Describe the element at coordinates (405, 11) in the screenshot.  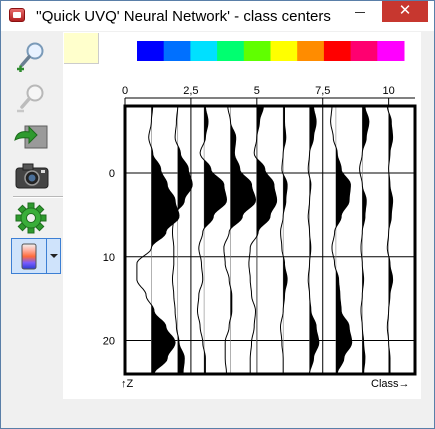
I see `close-button: ✕` at that location.